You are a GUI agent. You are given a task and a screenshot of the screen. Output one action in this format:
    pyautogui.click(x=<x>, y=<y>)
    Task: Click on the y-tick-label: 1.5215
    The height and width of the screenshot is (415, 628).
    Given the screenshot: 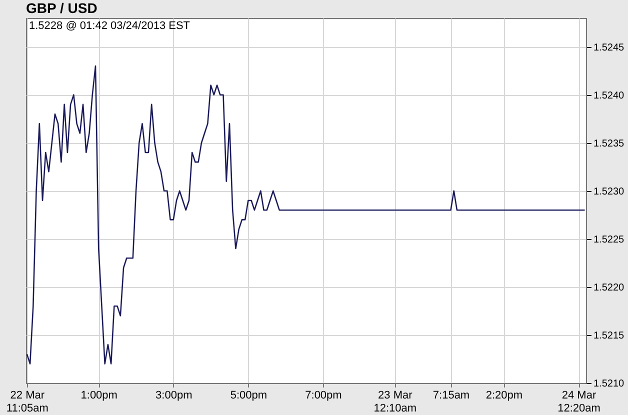 What is the action you would take?
    pyautogui.click(x=609, y=336)
    